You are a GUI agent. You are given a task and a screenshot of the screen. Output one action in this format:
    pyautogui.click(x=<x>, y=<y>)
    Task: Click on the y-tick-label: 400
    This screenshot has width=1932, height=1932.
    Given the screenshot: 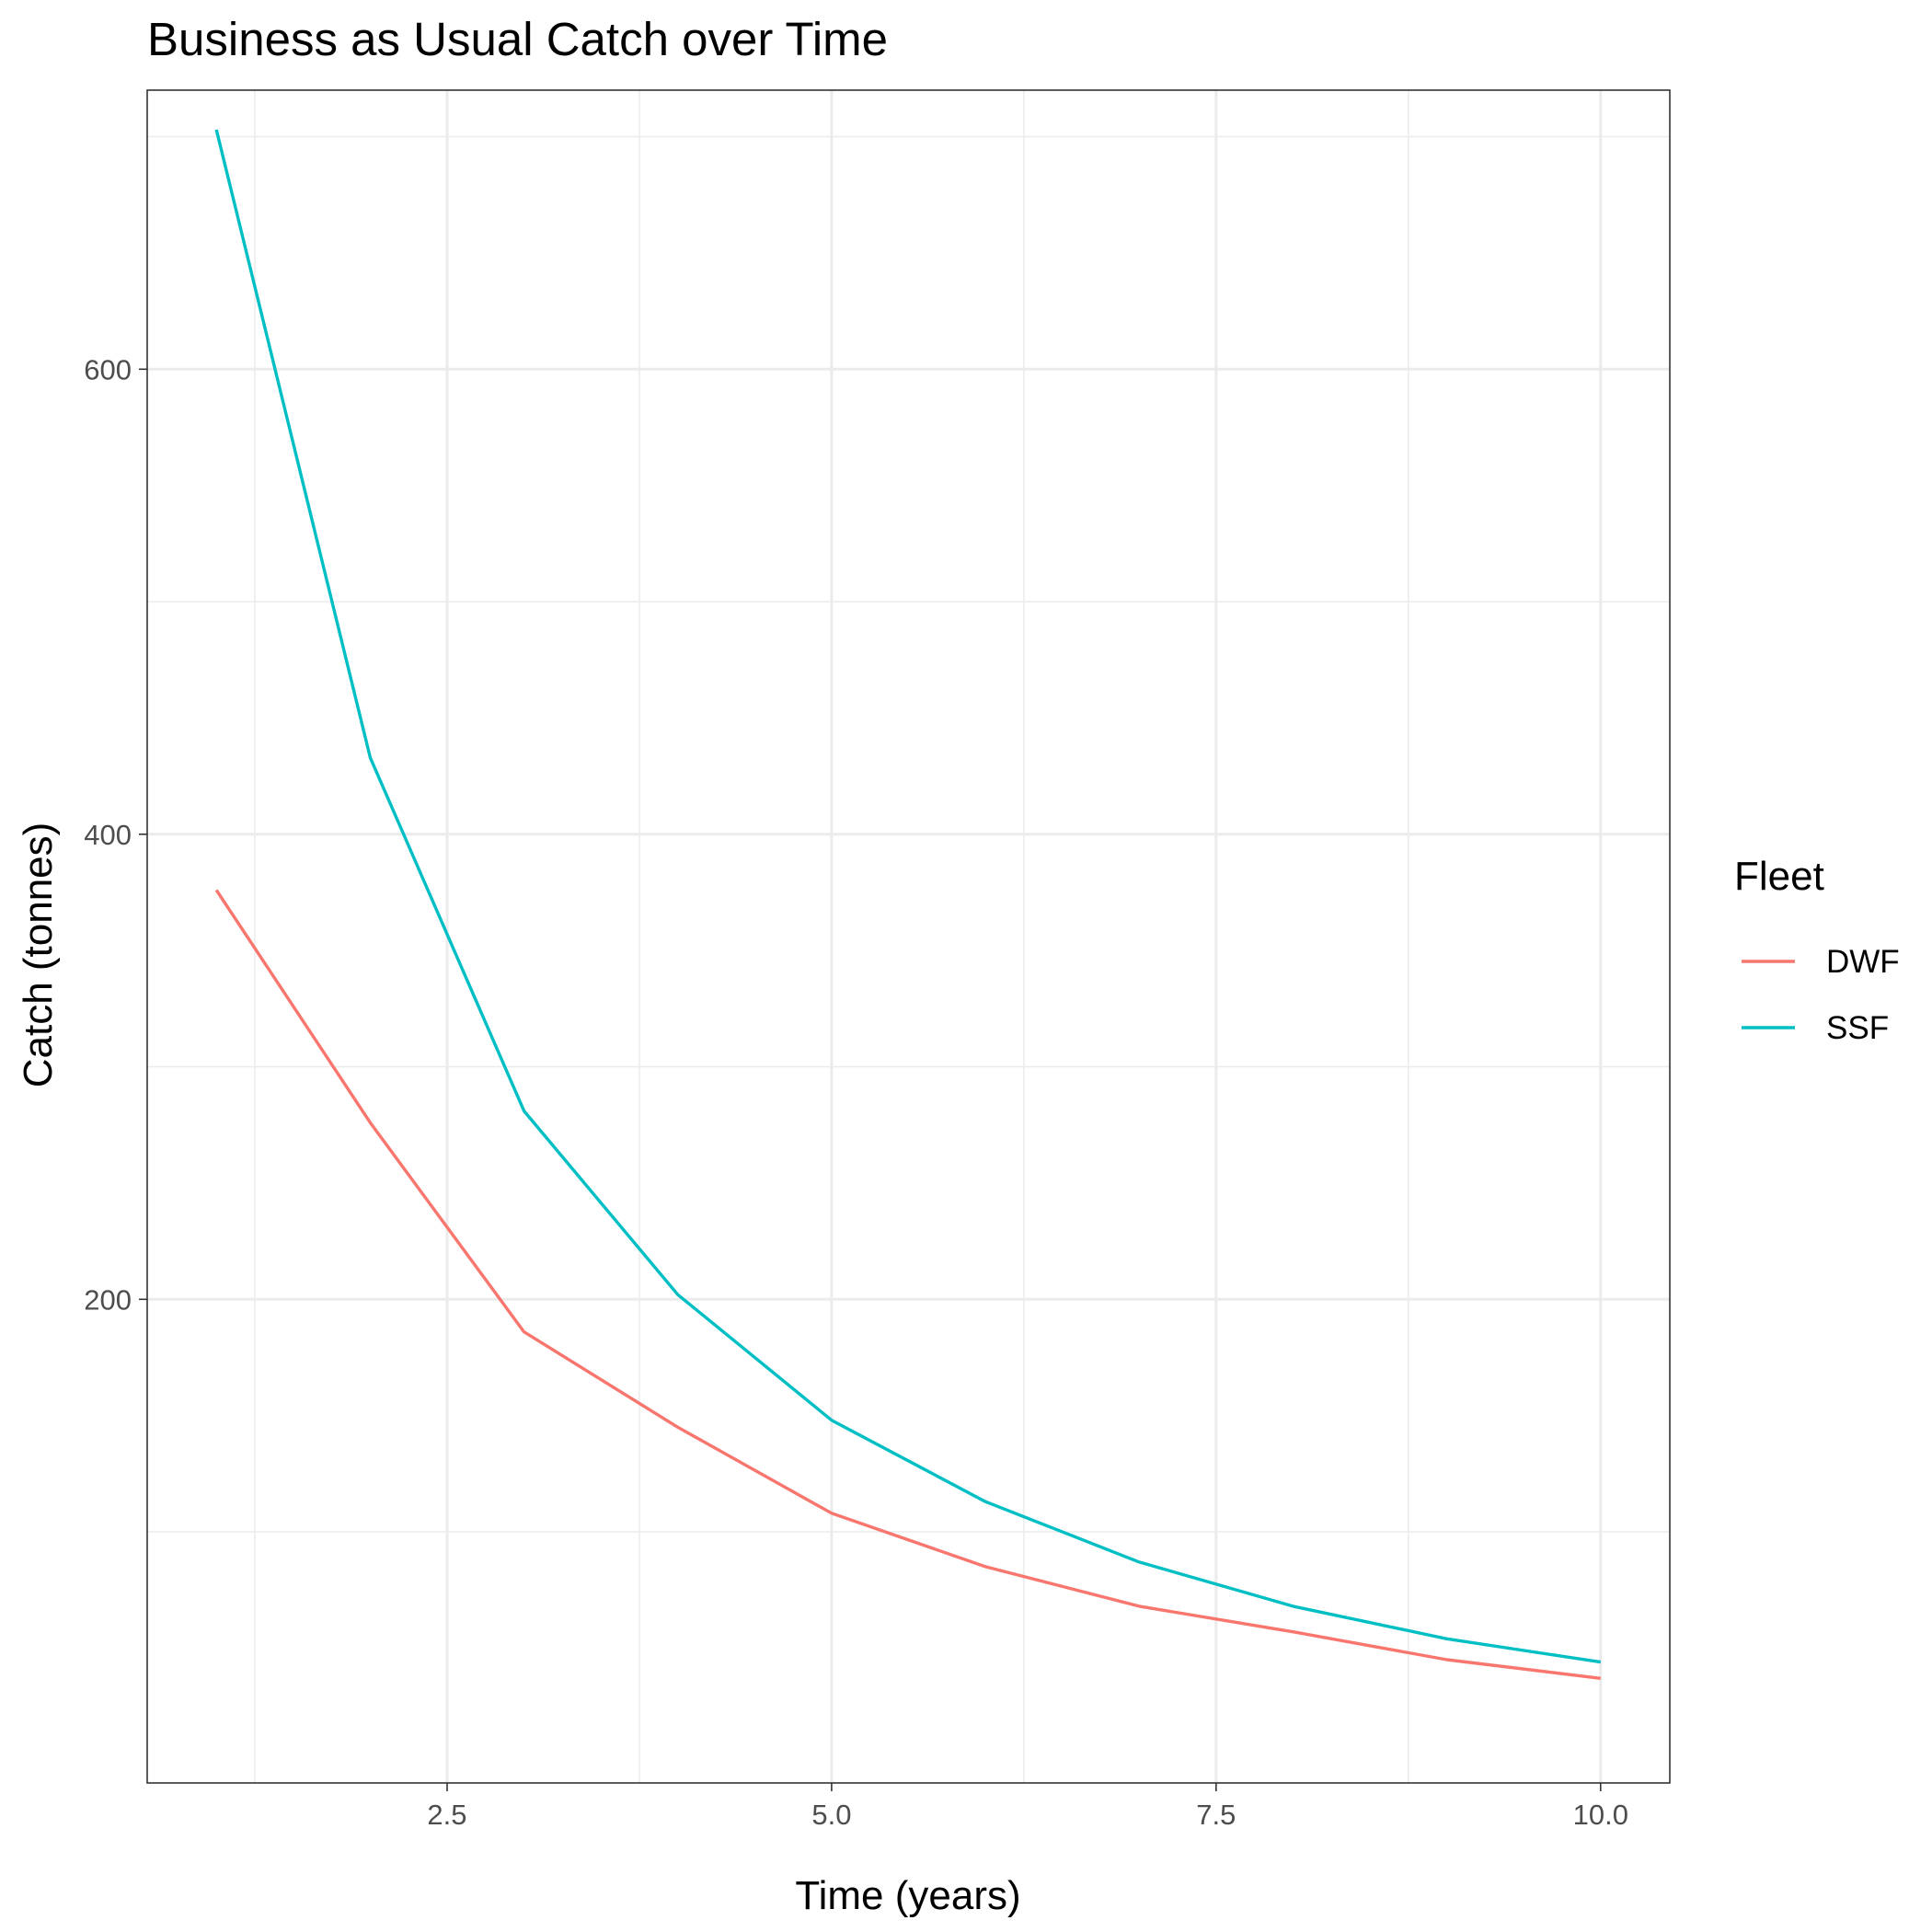 What is the action you would take?
    pyautogui.click(x=108, y=835)
    